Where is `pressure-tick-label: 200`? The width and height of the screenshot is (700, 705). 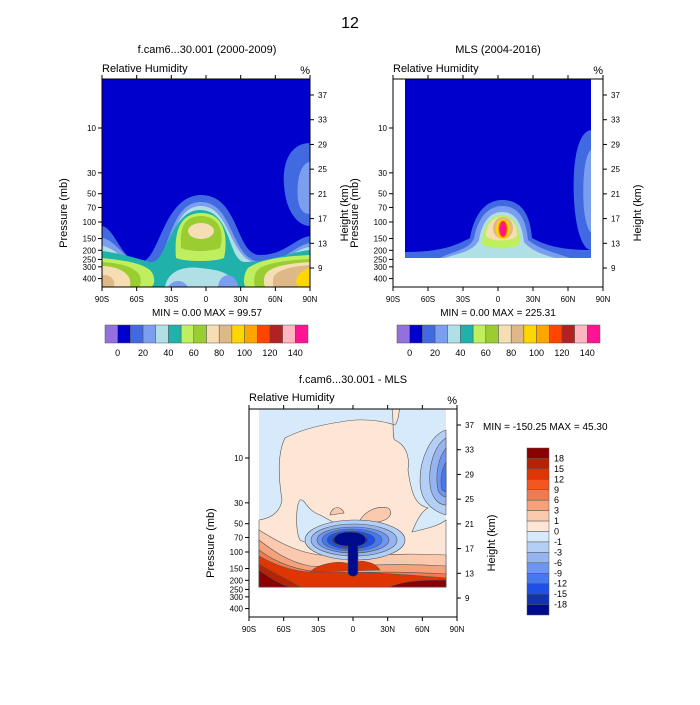 pressure-tick-label: 200 is located at coordinates (237, 580).